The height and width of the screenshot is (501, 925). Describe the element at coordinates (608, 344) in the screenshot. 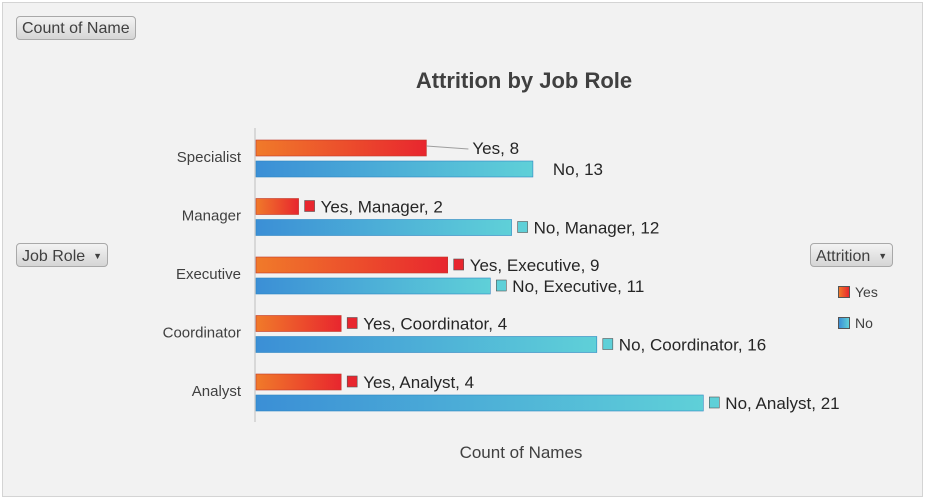

I see `data-label-marker-no-coordinator` at that location.